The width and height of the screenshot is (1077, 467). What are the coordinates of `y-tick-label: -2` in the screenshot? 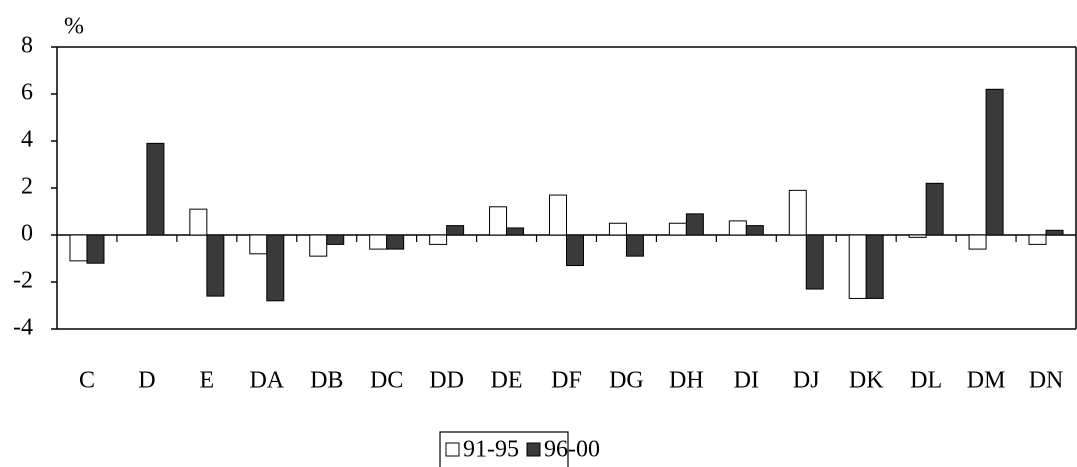 It's located at (23, 281).